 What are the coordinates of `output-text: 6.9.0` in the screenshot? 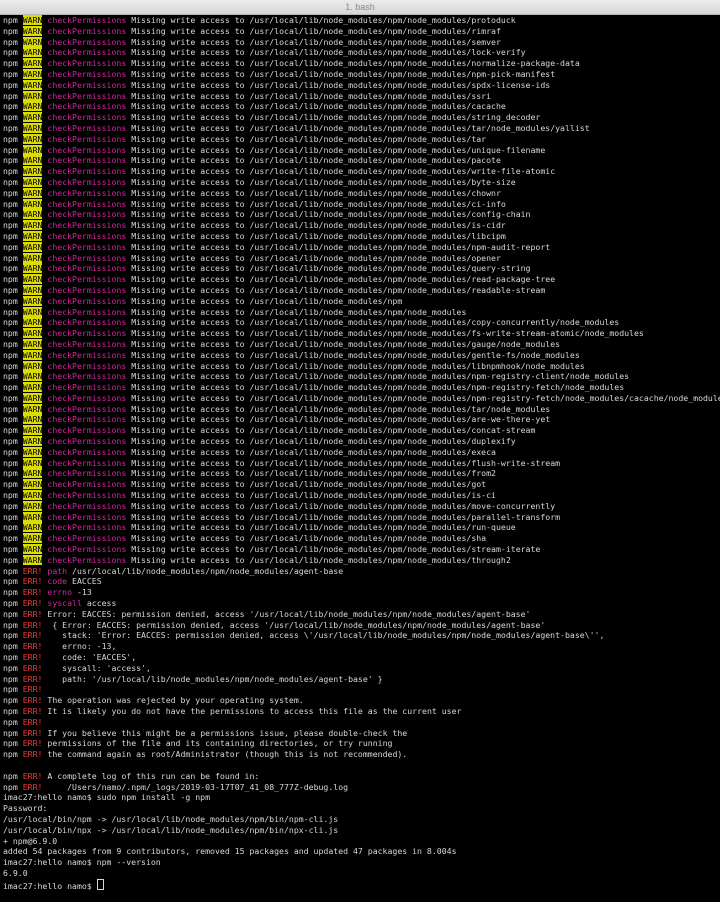 It's located at (15, 872).